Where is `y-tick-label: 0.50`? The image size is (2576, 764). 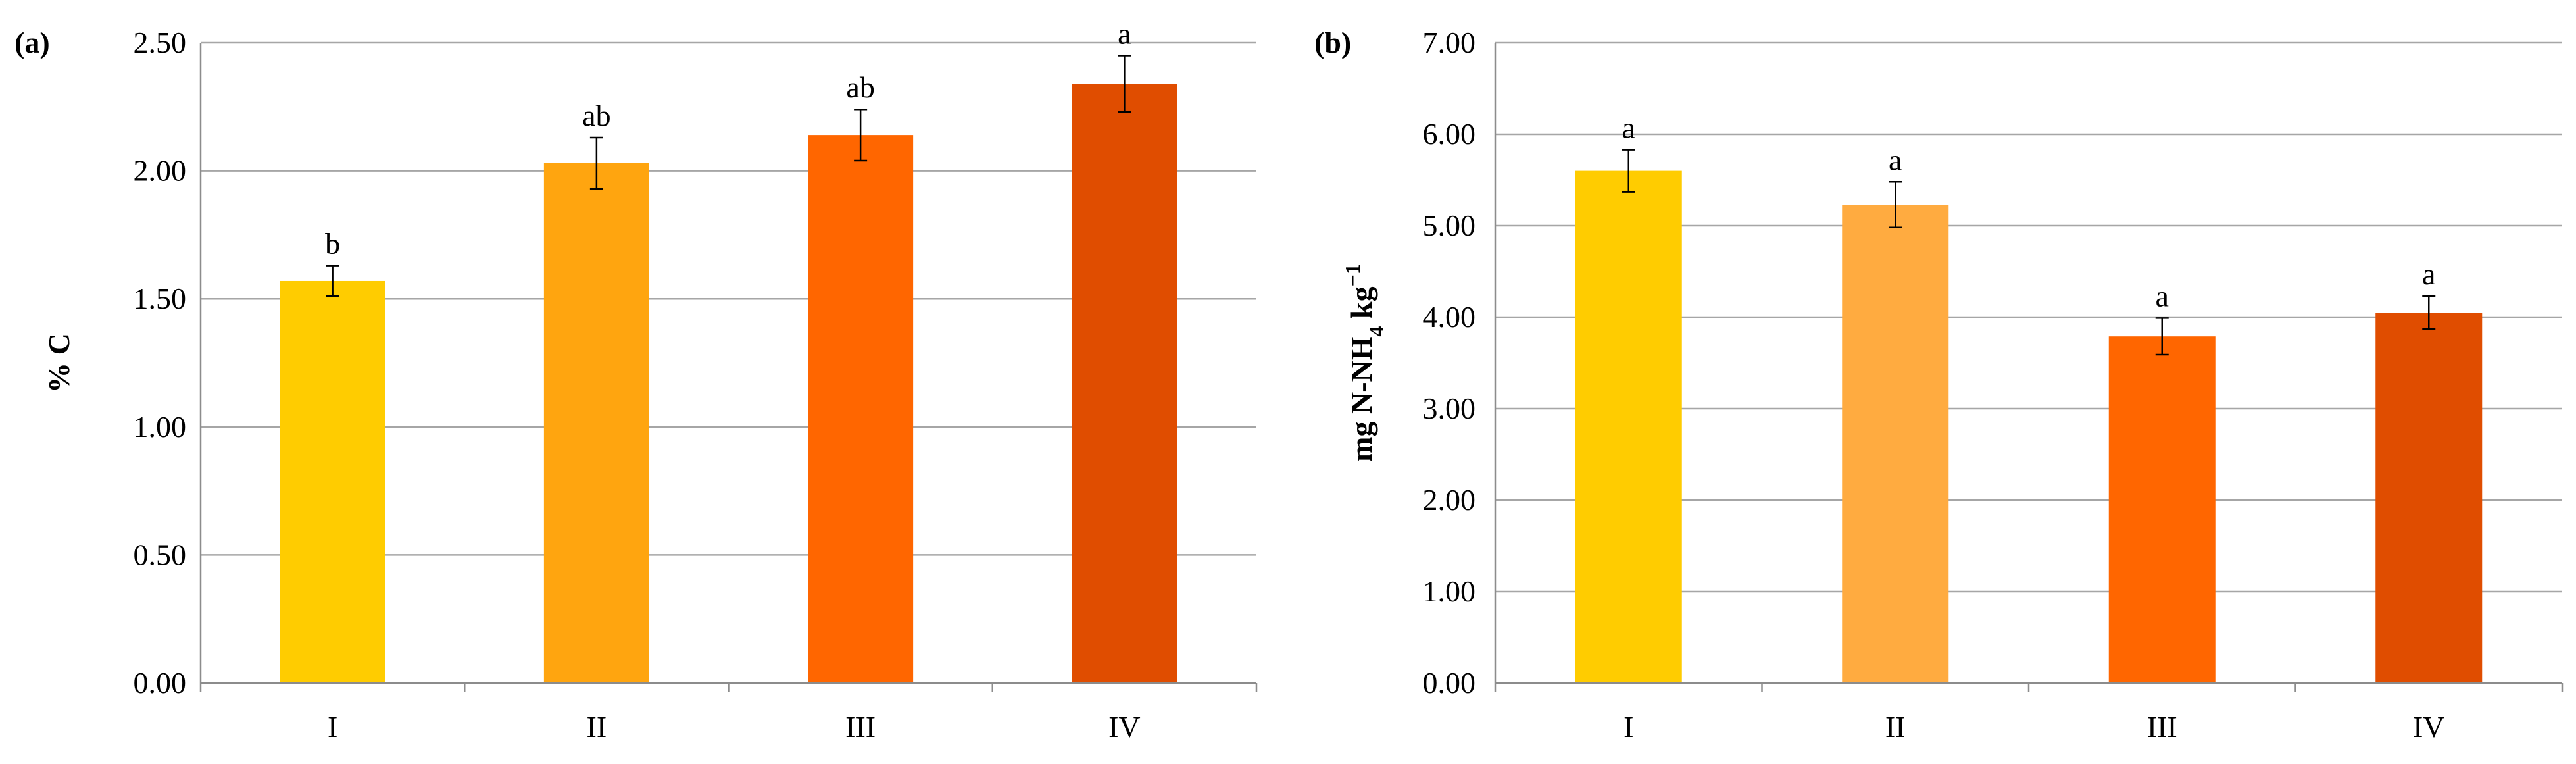 y-tick-label: 0.50 is located at coordinates (160, 554).